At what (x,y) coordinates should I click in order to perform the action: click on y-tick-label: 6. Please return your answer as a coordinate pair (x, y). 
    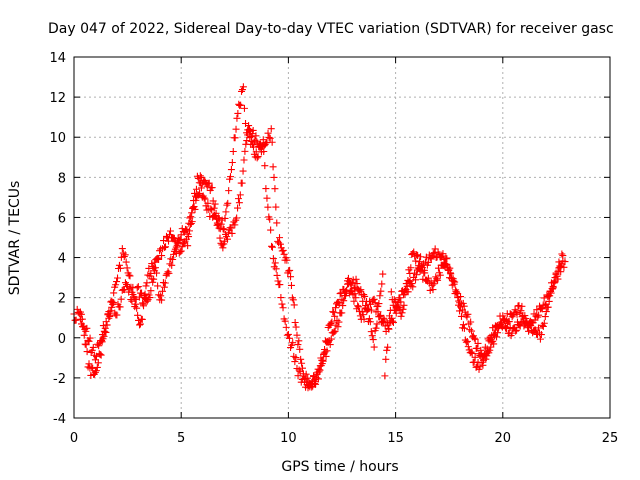
    Looking at the image, I should click on (62, 218).